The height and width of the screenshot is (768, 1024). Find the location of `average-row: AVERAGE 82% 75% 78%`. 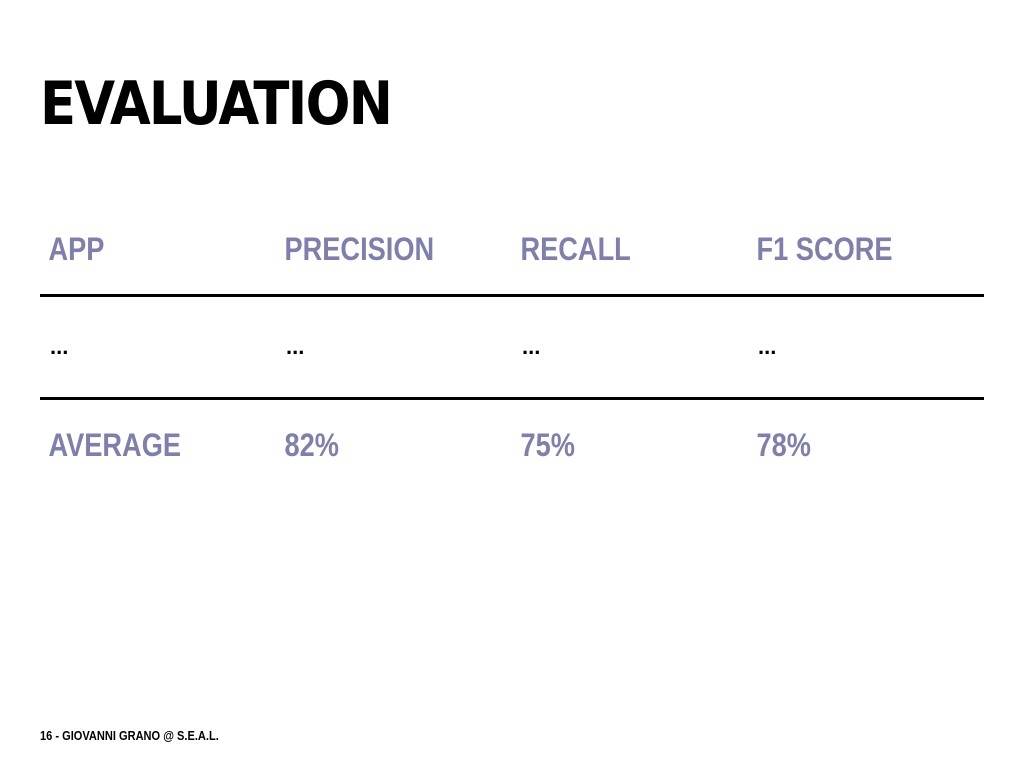

average-row: AVERAGE 82% 75% 78% is located at coordinates (512, 445).